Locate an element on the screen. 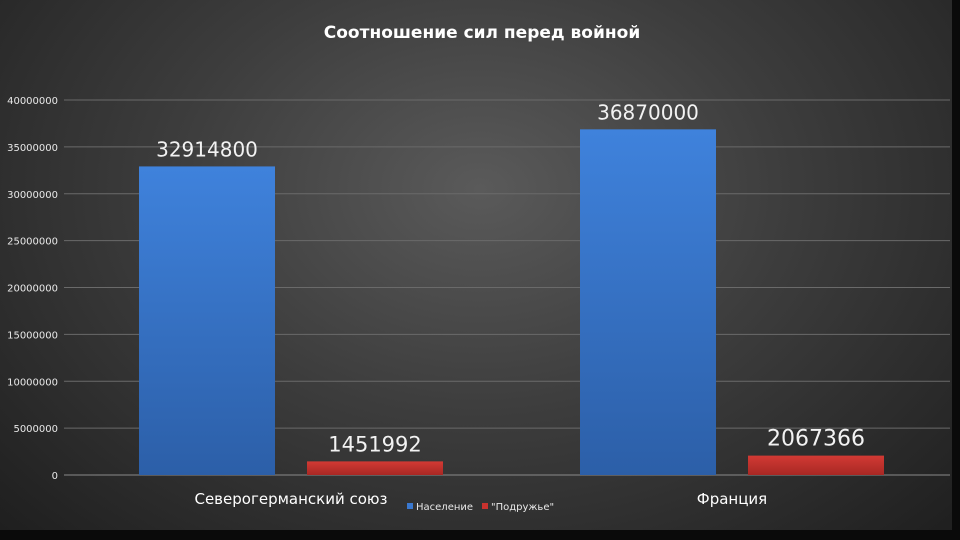  y-tick-label: 15000000 is located at coordinates (32, 335).